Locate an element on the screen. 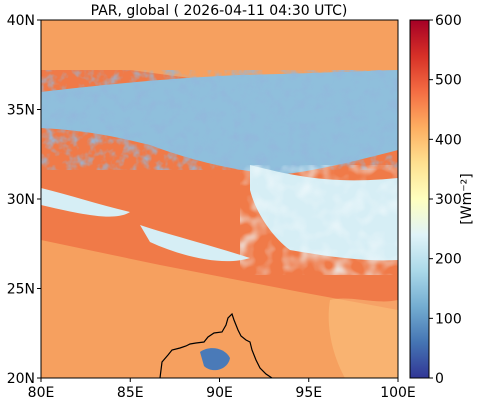 The width and height of the screenshot is (480, 404). map-title: PAR, global ( 2026-04-11 04:30 UTC) is located at coordinates (219, 11).